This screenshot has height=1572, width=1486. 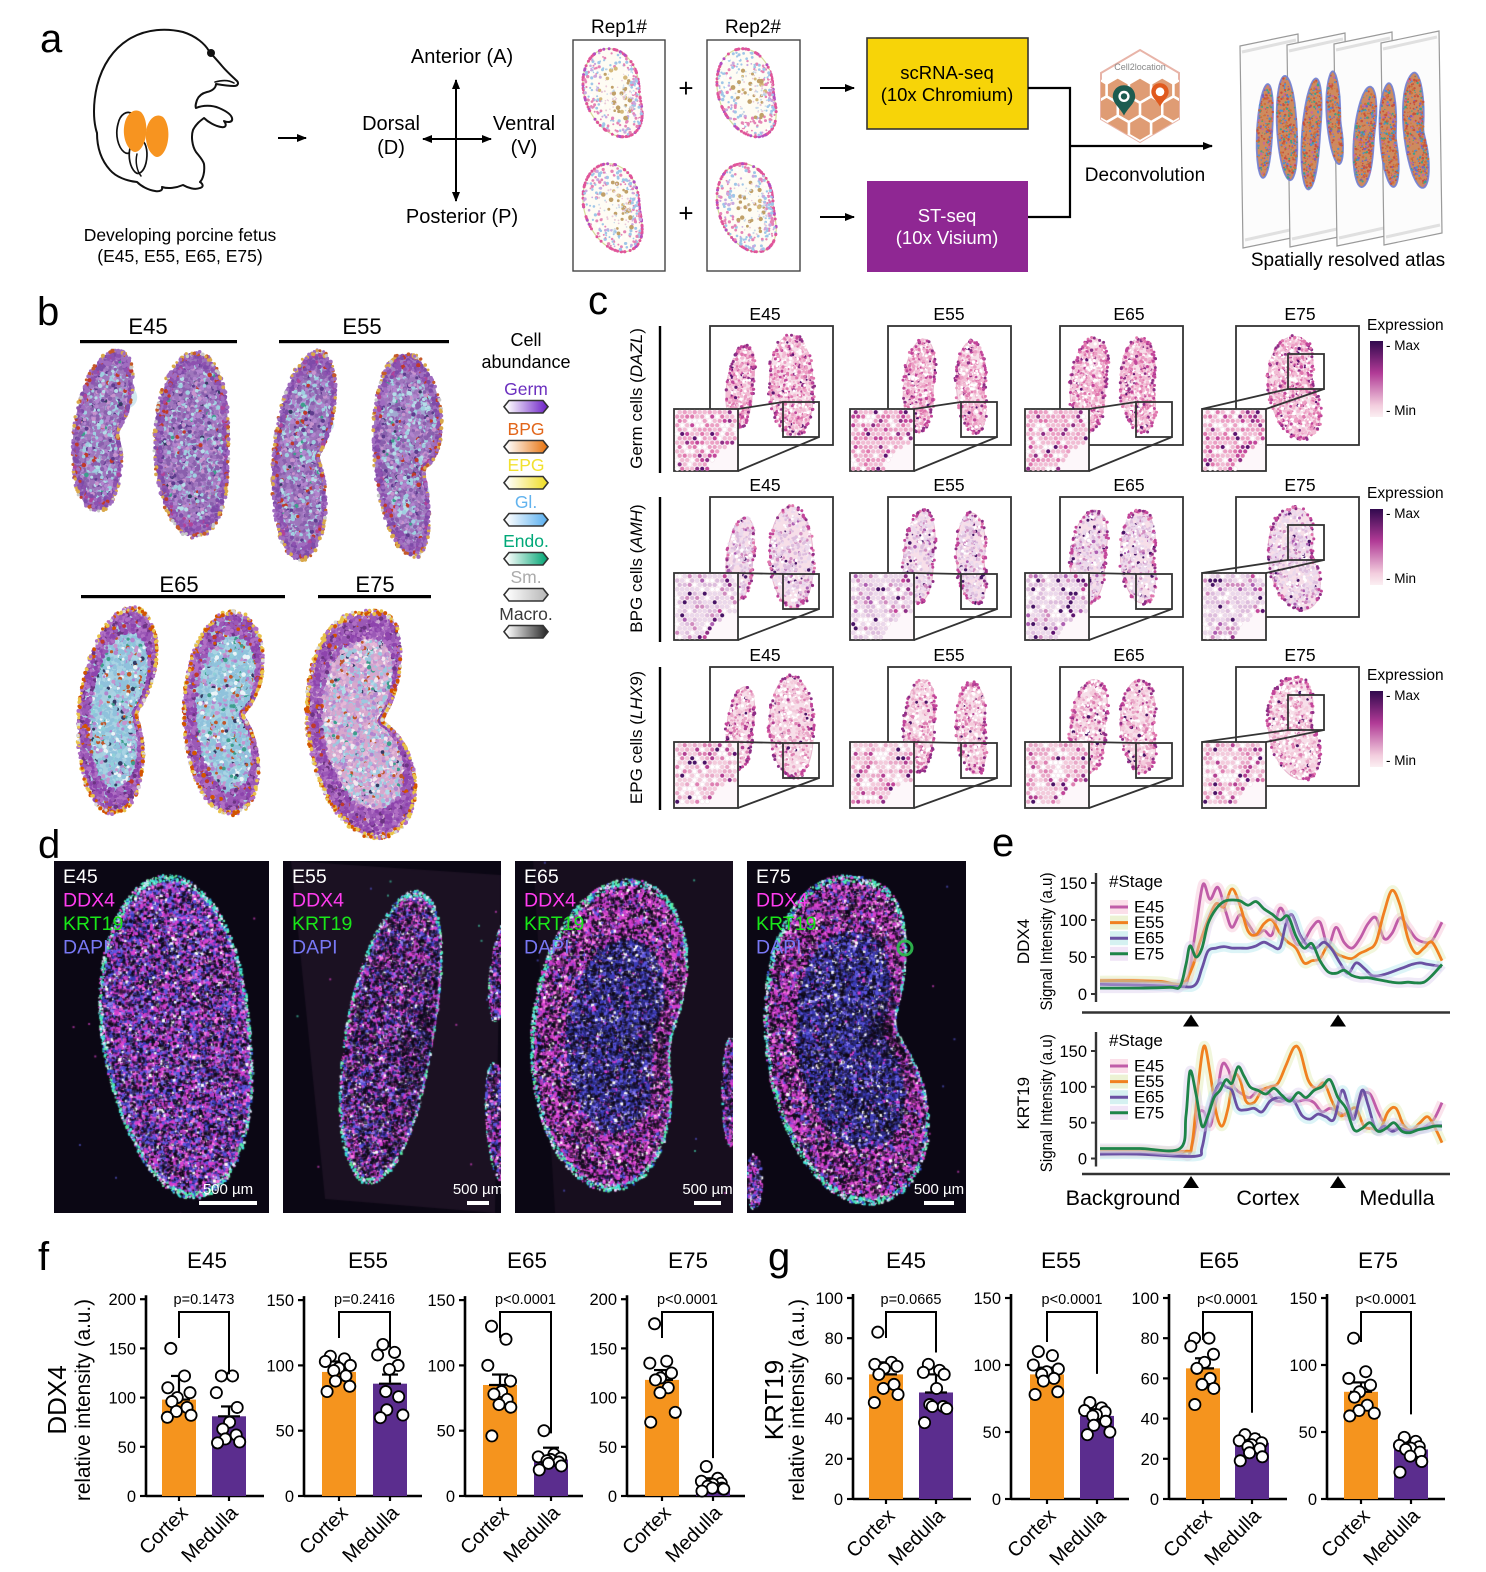 I want to click on svg-text: (E45, E55, E65, E75), so click(x=179, y=256).